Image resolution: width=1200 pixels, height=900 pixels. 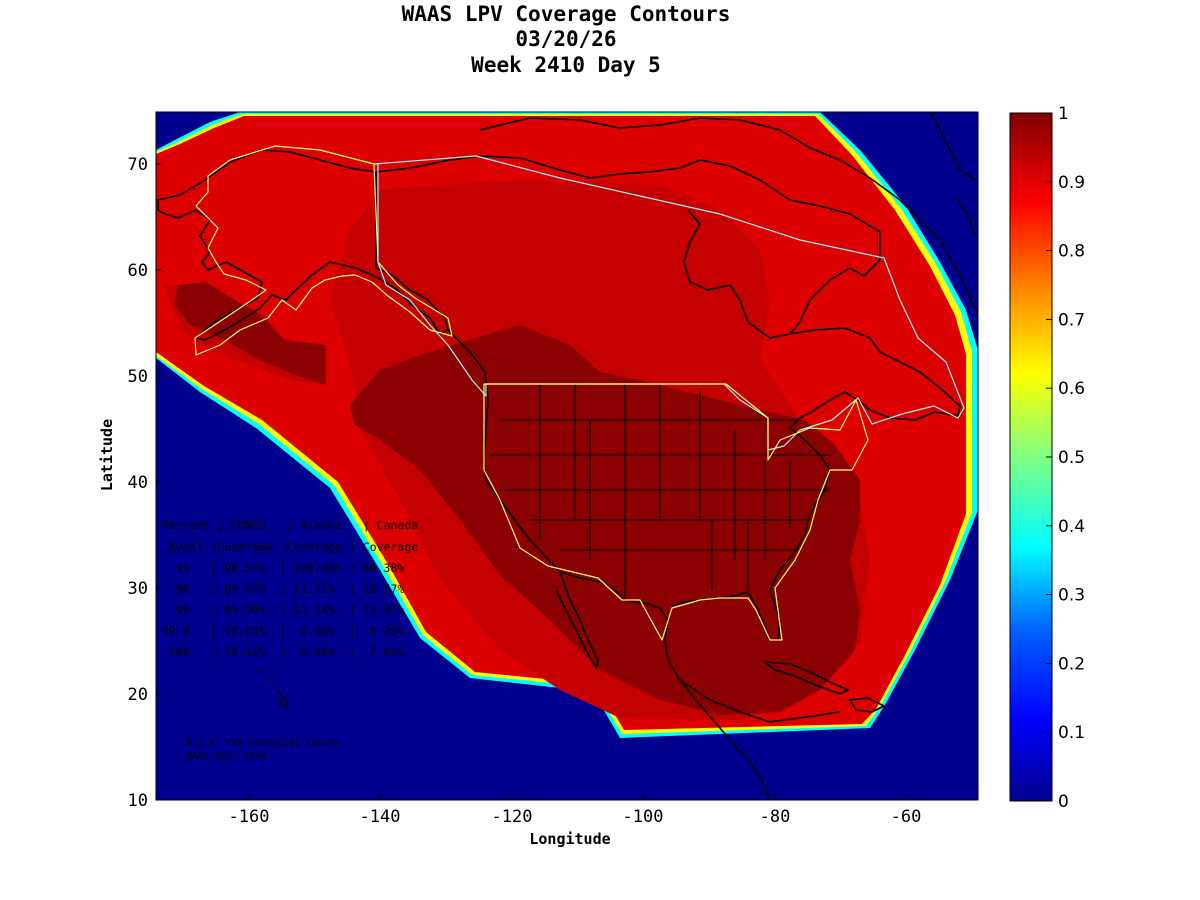 What do you see at coordinates (138, 801) in the screenshot?
I see `y-tick-label: 10` at bounding box center [138, 801].